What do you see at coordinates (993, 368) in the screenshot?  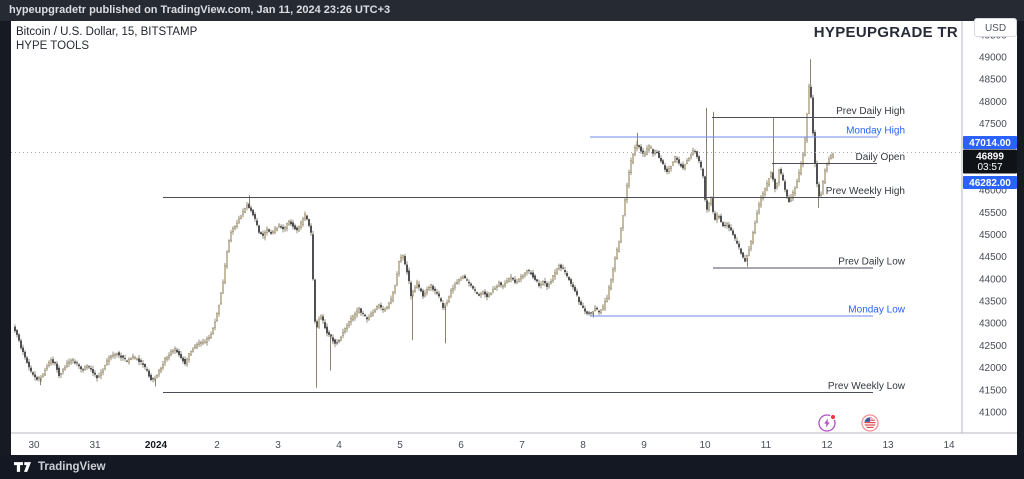 I see `svg-text: 42000` at bounding box center [993, 368].